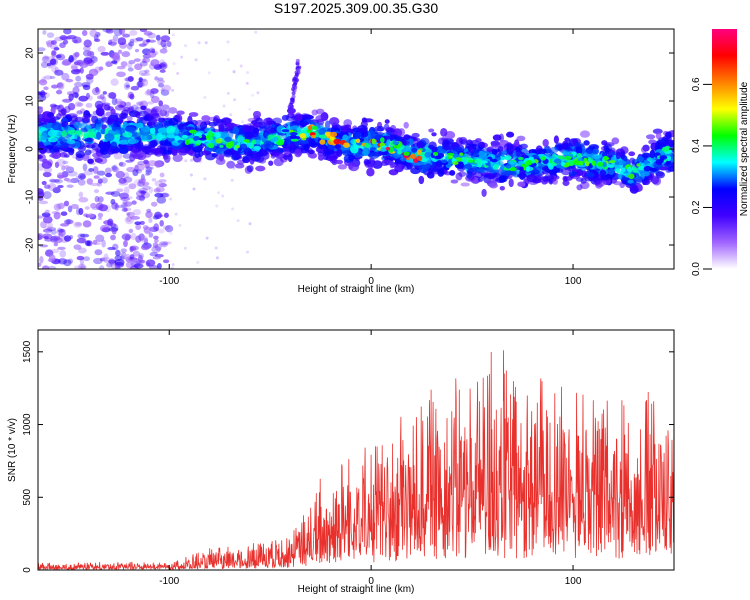 The width and height of the screenshot is (750, 600). Describe the element at coordinates (30, 244) in the screenshot. I see `spec-ytick-label-0: -20` at that location.